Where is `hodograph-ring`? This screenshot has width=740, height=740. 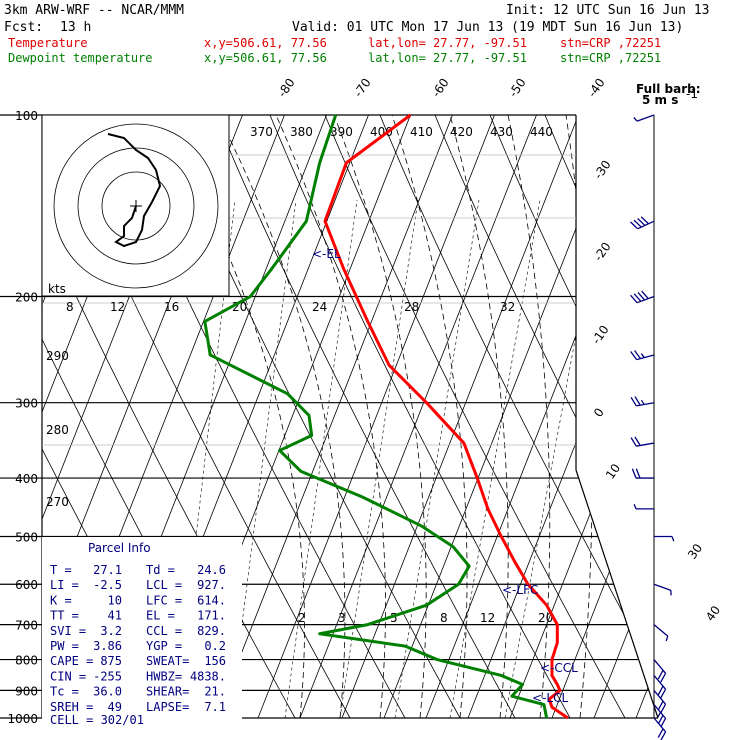
hodograph-ring is located at coordinates (136, 206).